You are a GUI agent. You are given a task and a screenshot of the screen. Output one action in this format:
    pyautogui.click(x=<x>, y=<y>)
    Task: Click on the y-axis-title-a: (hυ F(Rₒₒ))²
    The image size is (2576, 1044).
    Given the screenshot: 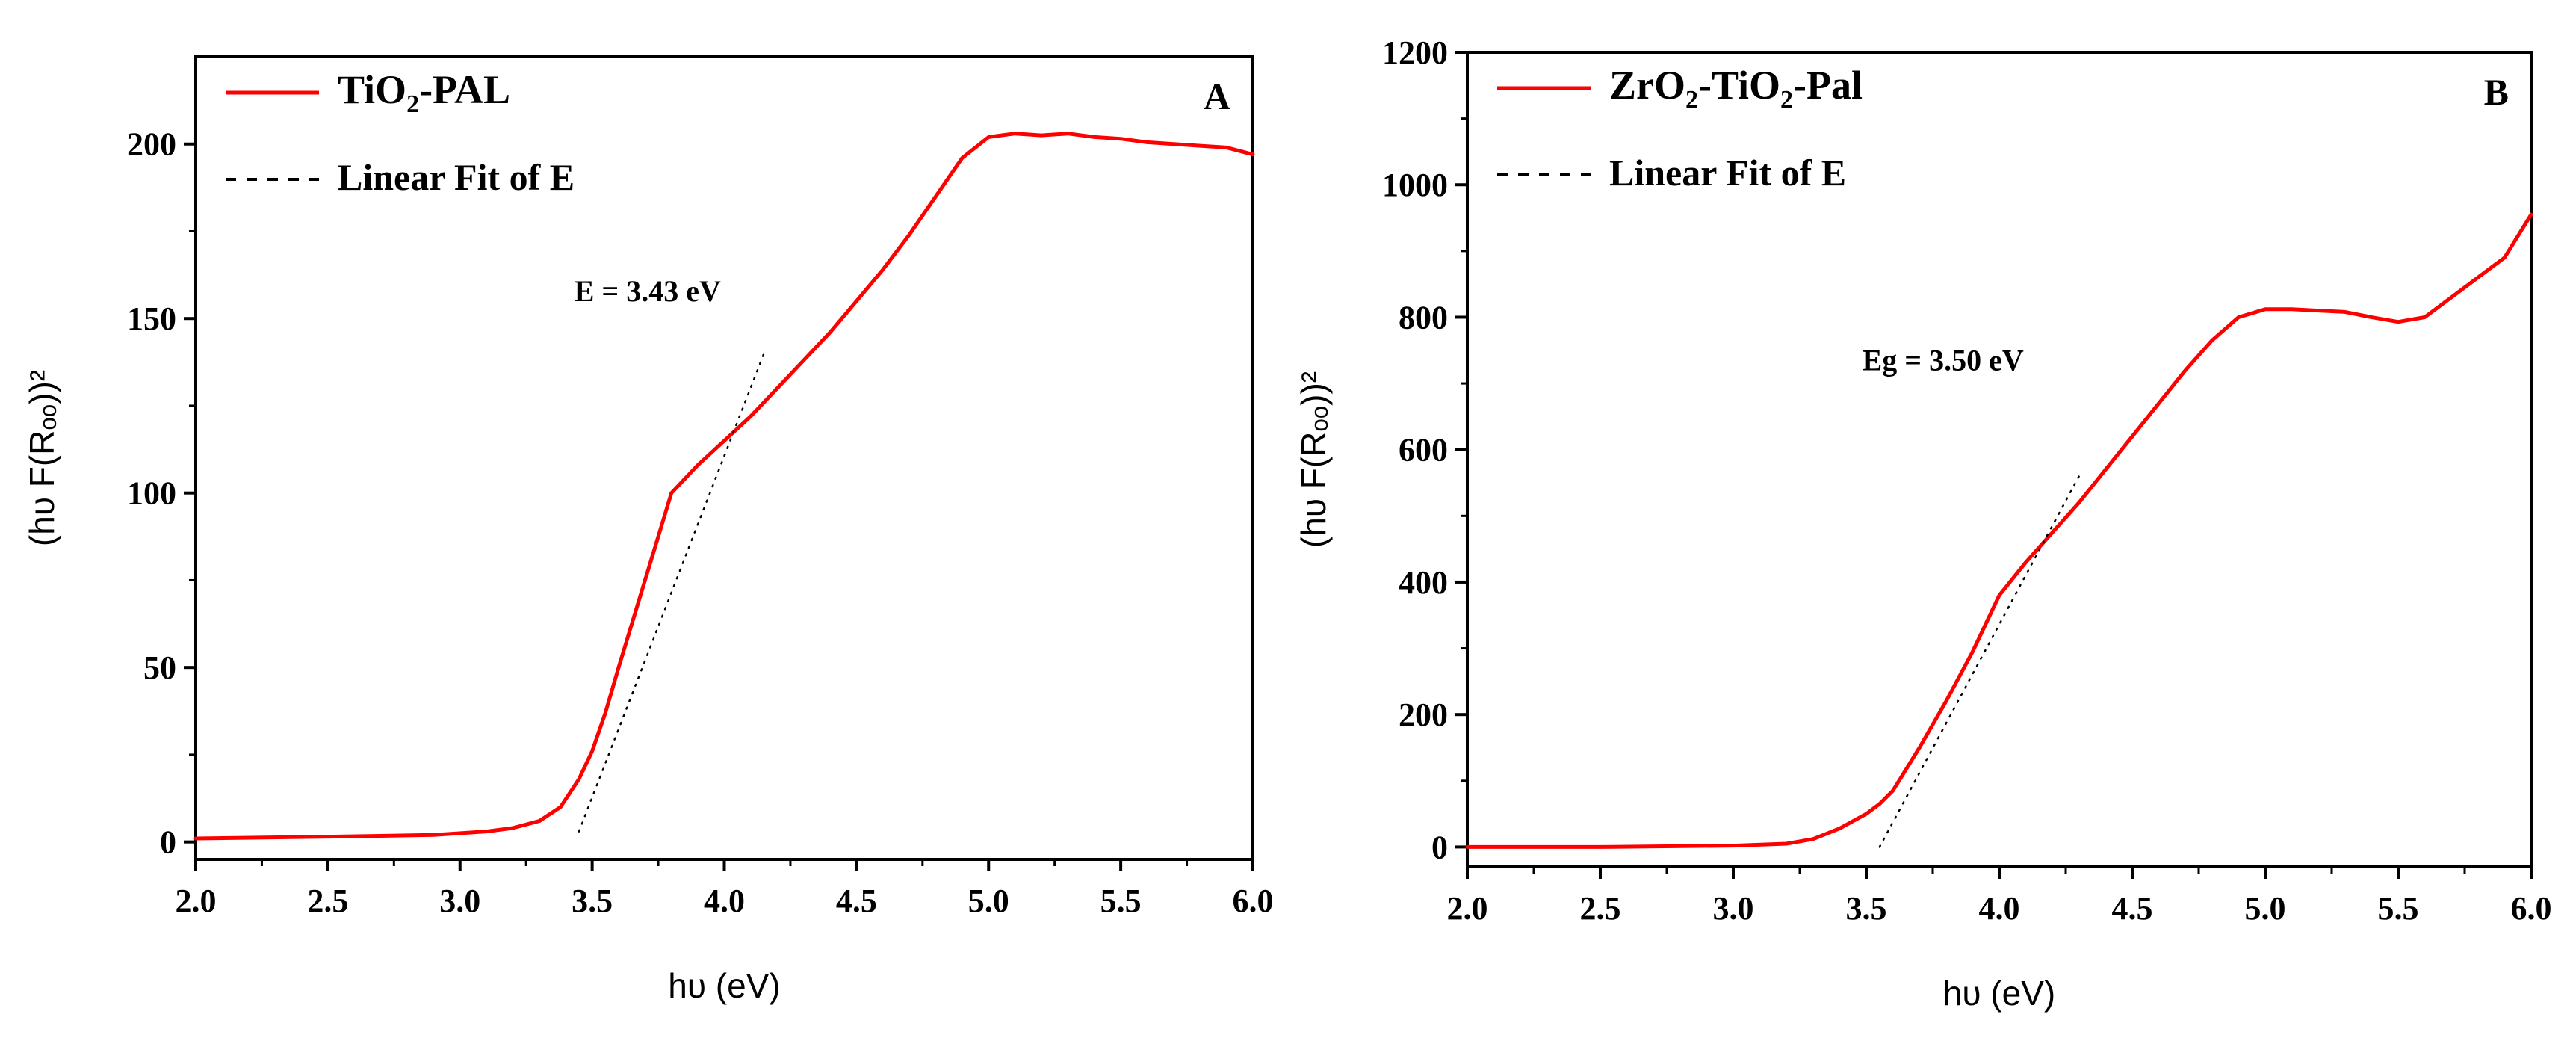 What is the action you would take?
    pyautogui.click(x=41, y=458)
    